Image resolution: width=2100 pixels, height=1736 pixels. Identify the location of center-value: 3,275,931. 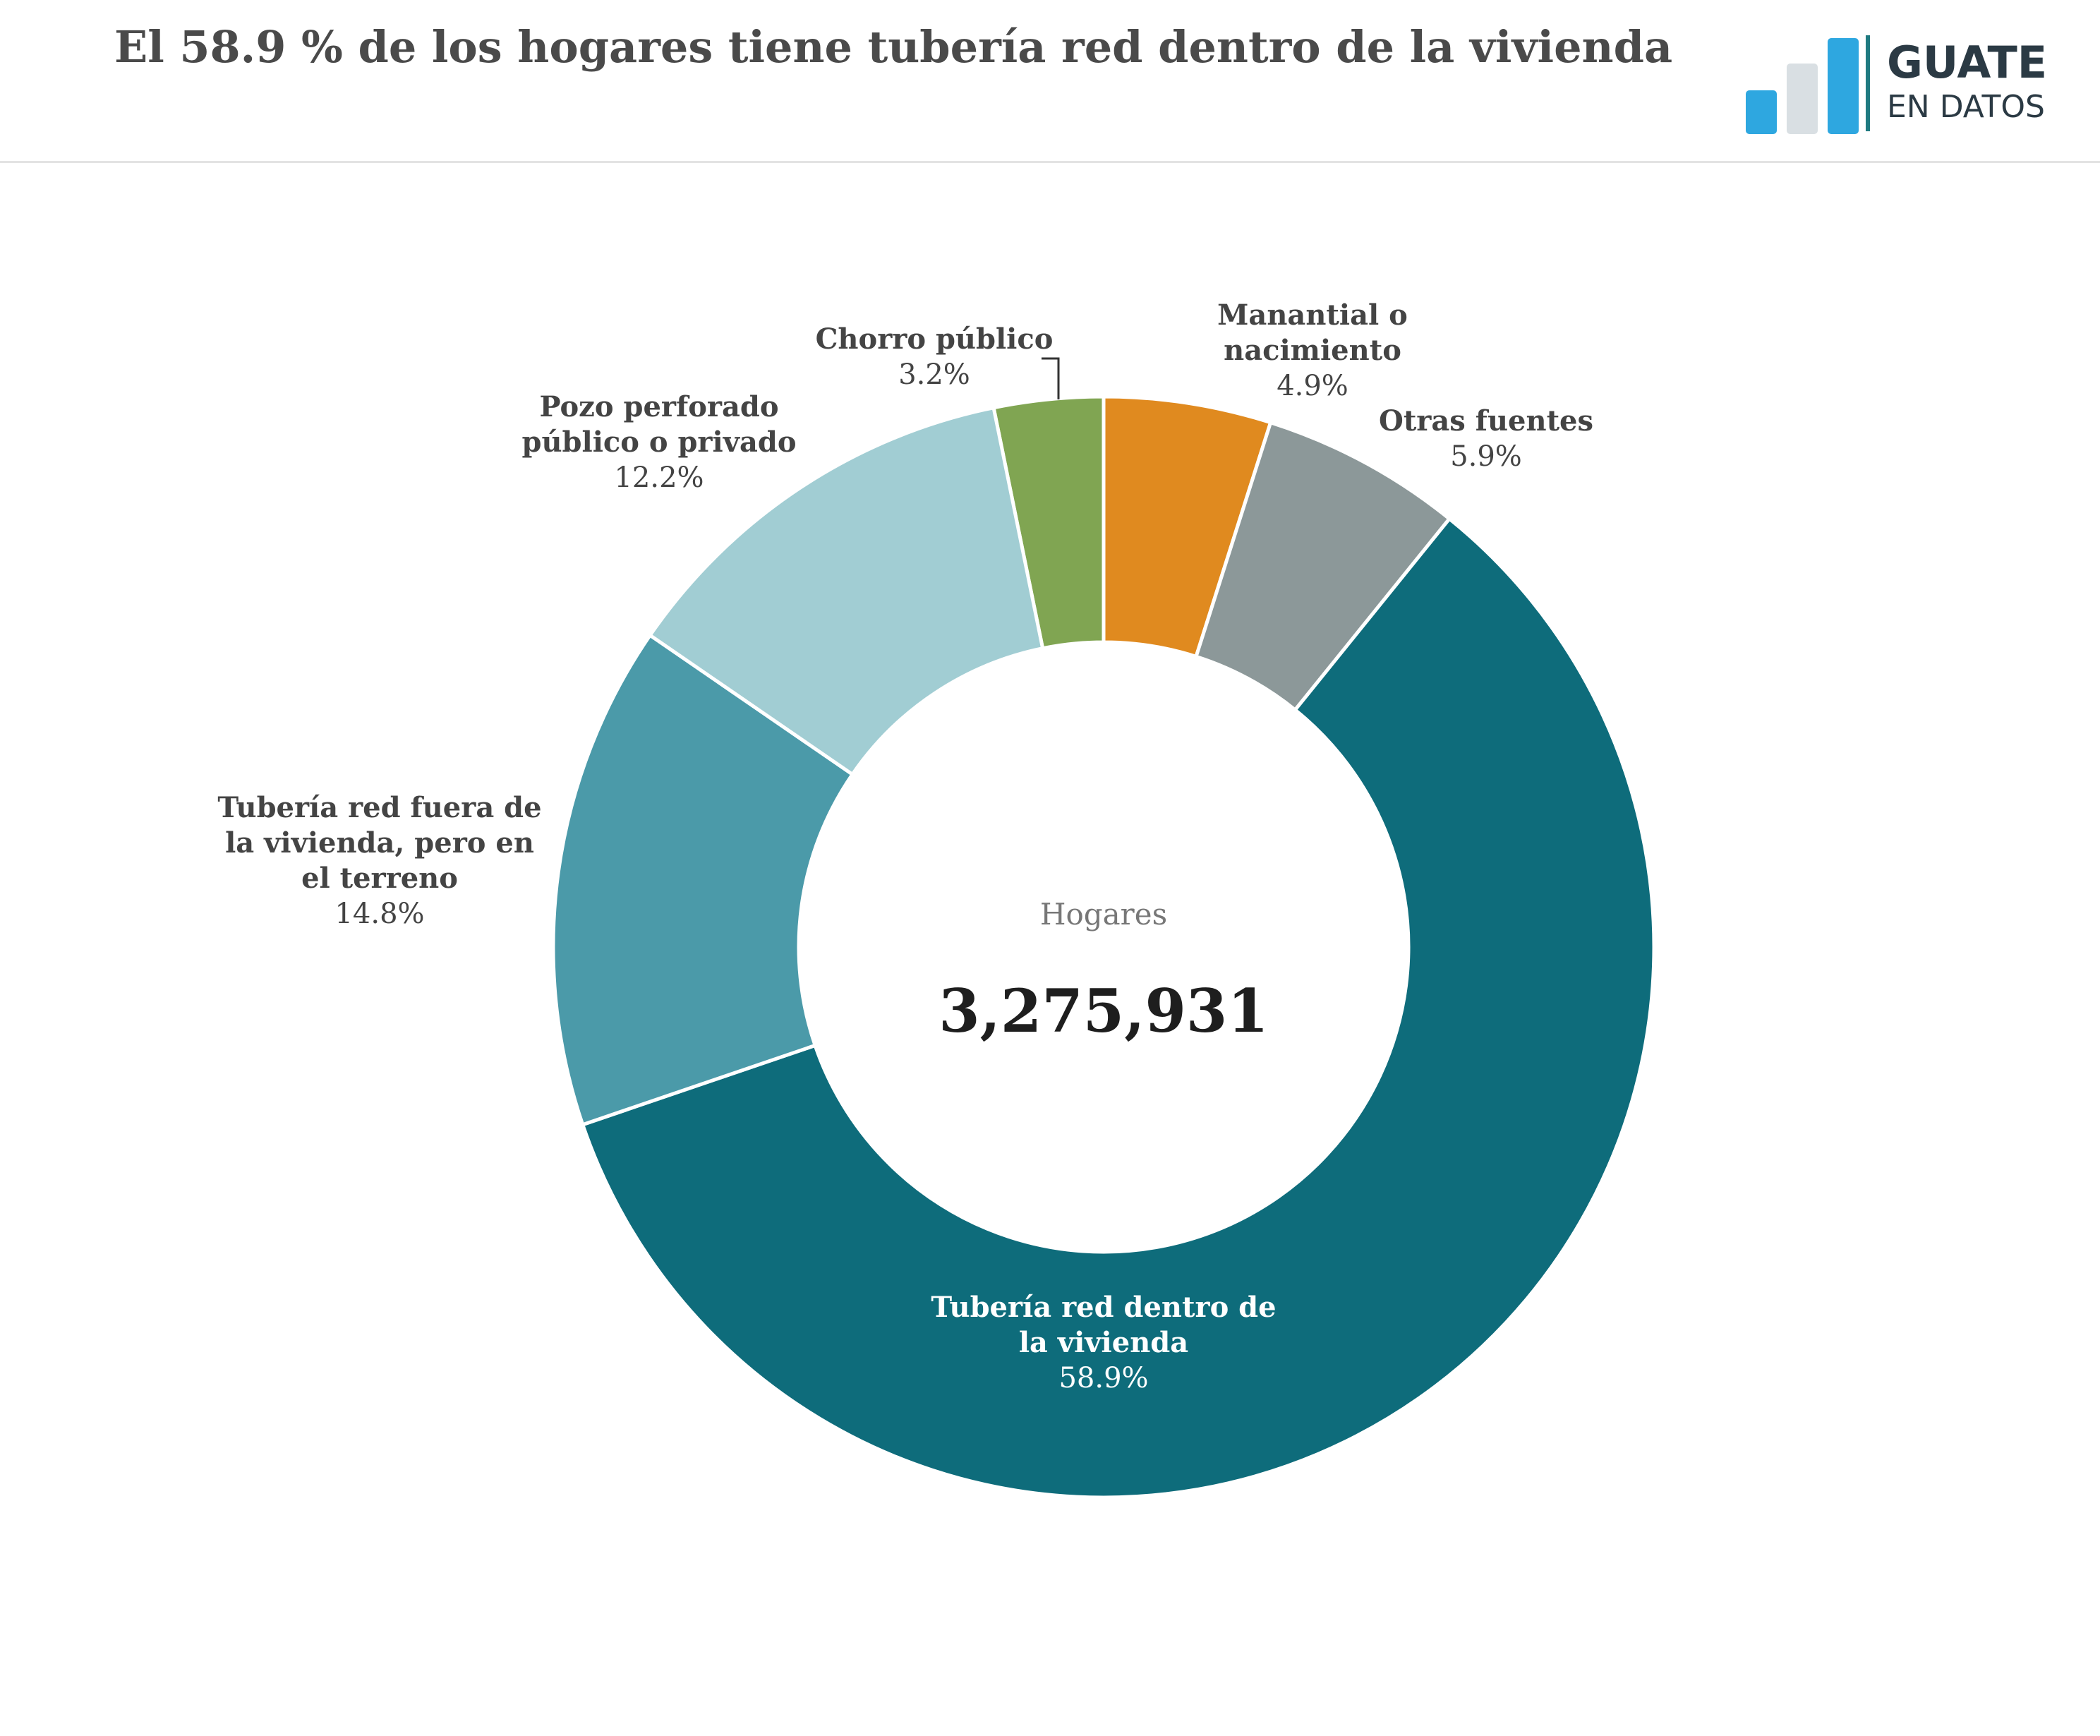
(1104, 1011).